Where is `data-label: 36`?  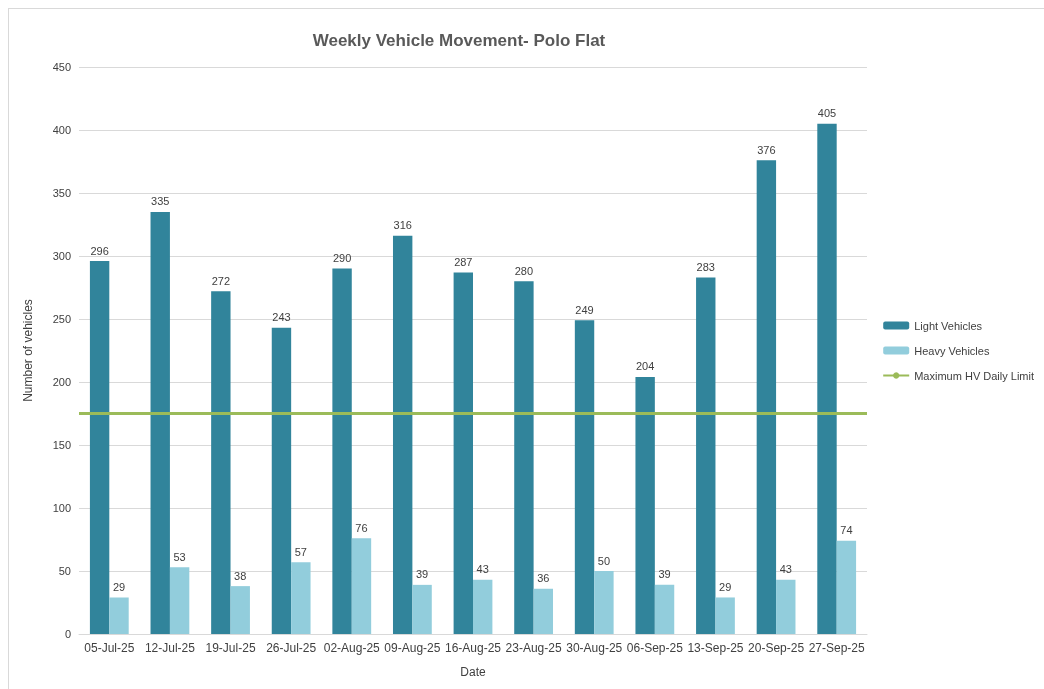
data-label: 36 is located at coordinates (543, 578).